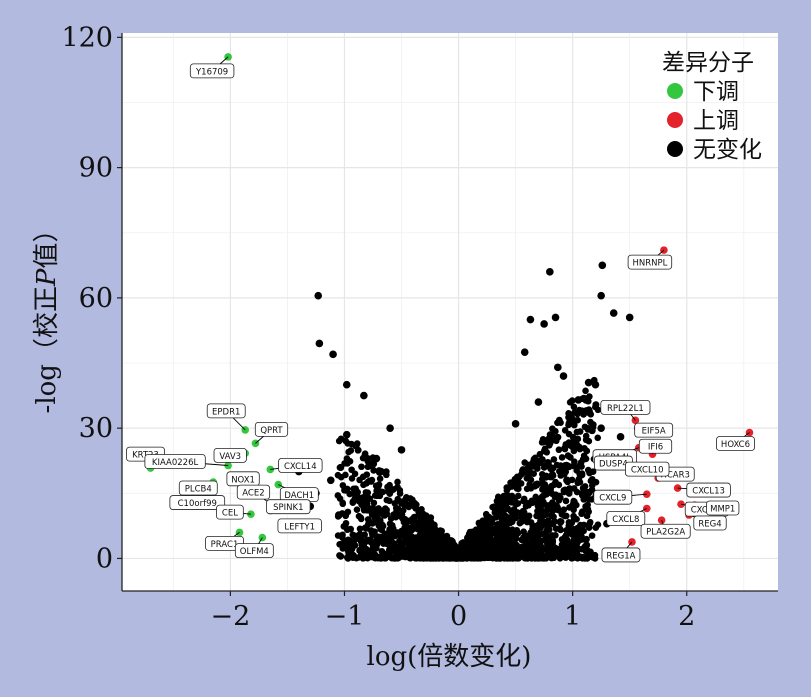 The height and width of the screenshot is (697, 811). Describe the element at coordinates (709, 525) in the screenshot. I see `gene-label-text: REG4` at that location.